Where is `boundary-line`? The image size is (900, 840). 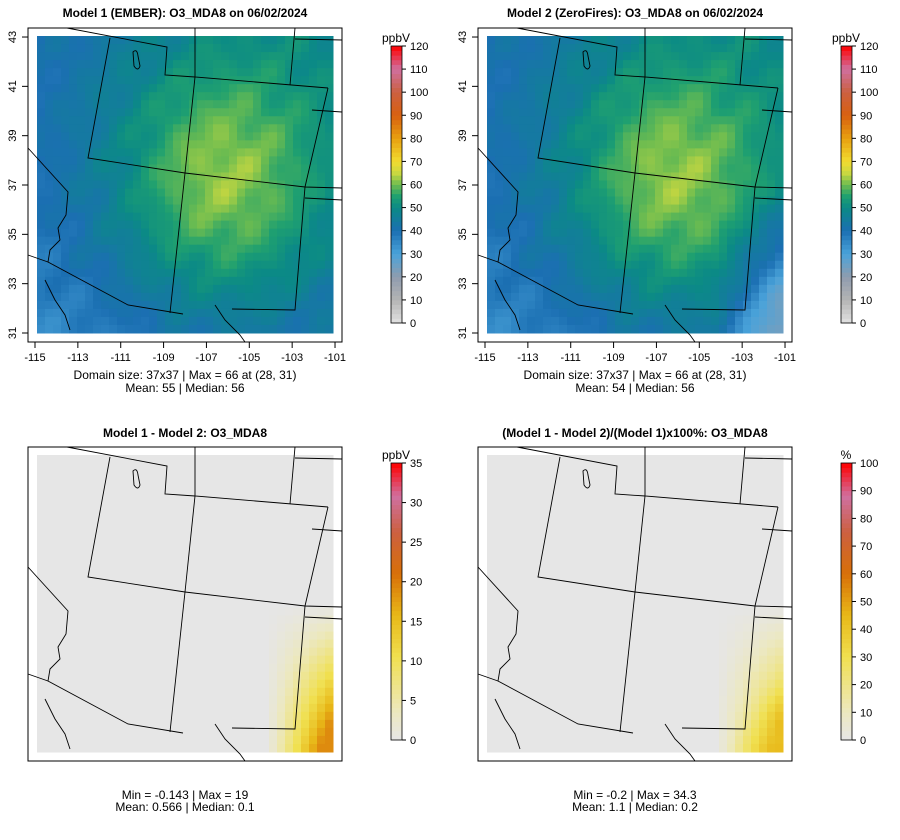
boundary-line is located at coordinates (131, 52).